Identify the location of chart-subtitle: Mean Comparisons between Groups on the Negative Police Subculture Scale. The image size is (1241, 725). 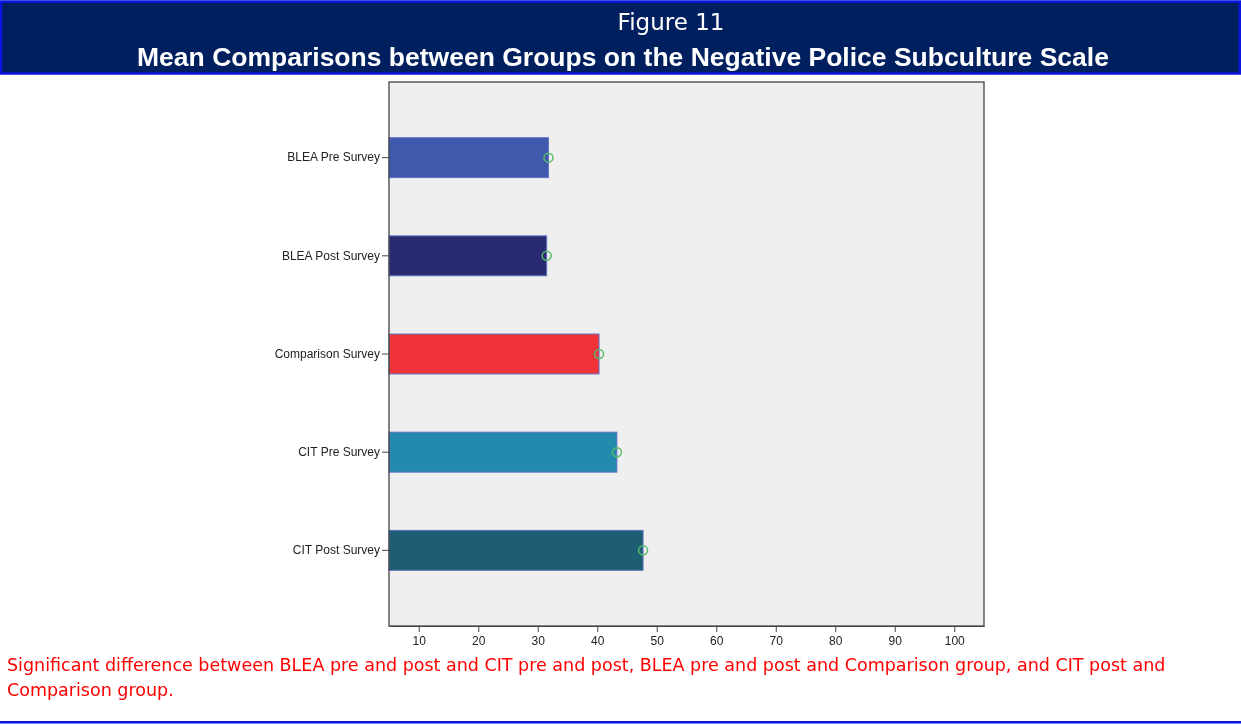
(623, 57).